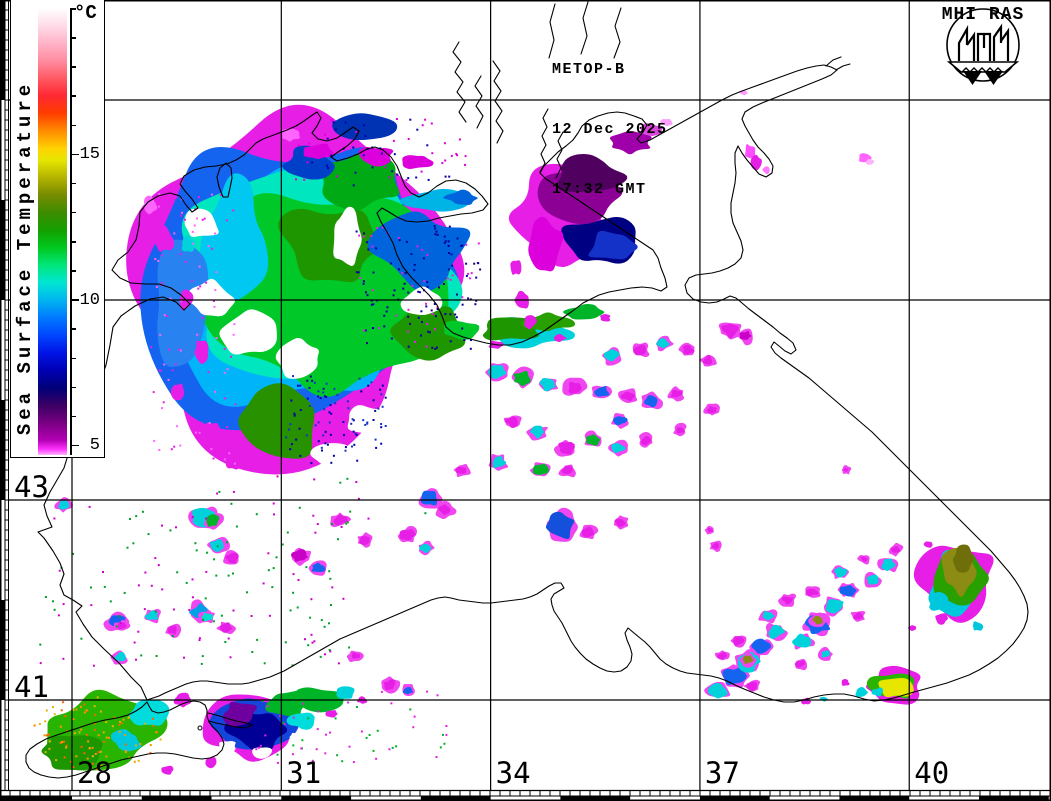  I want to click on colorbar-tick-label: 10, so click(89, 300).